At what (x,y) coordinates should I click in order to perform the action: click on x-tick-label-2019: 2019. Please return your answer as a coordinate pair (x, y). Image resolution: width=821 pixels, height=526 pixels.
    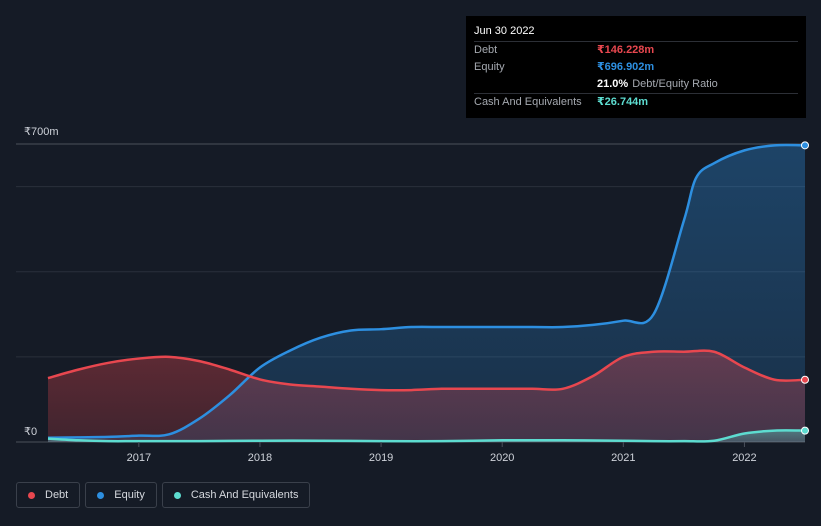
    Looking at the image, I should click on (381, 458).